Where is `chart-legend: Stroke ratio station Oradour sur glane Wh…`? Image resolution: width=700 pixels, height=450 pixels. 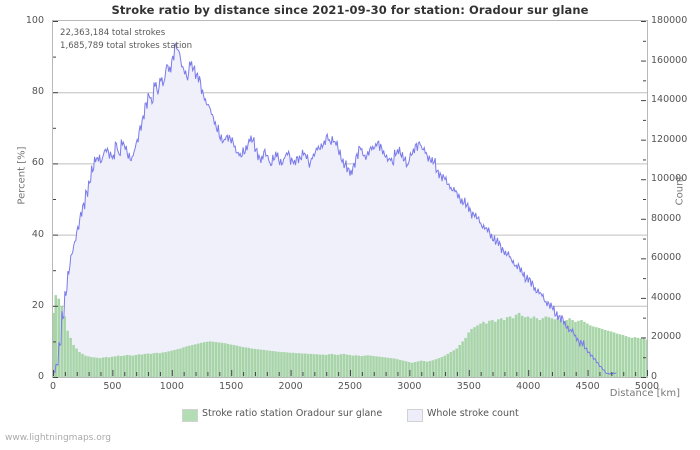 chart-legend: Stroke ratio station Oradour sur glane Wh… is located at coordinates (350, 416).